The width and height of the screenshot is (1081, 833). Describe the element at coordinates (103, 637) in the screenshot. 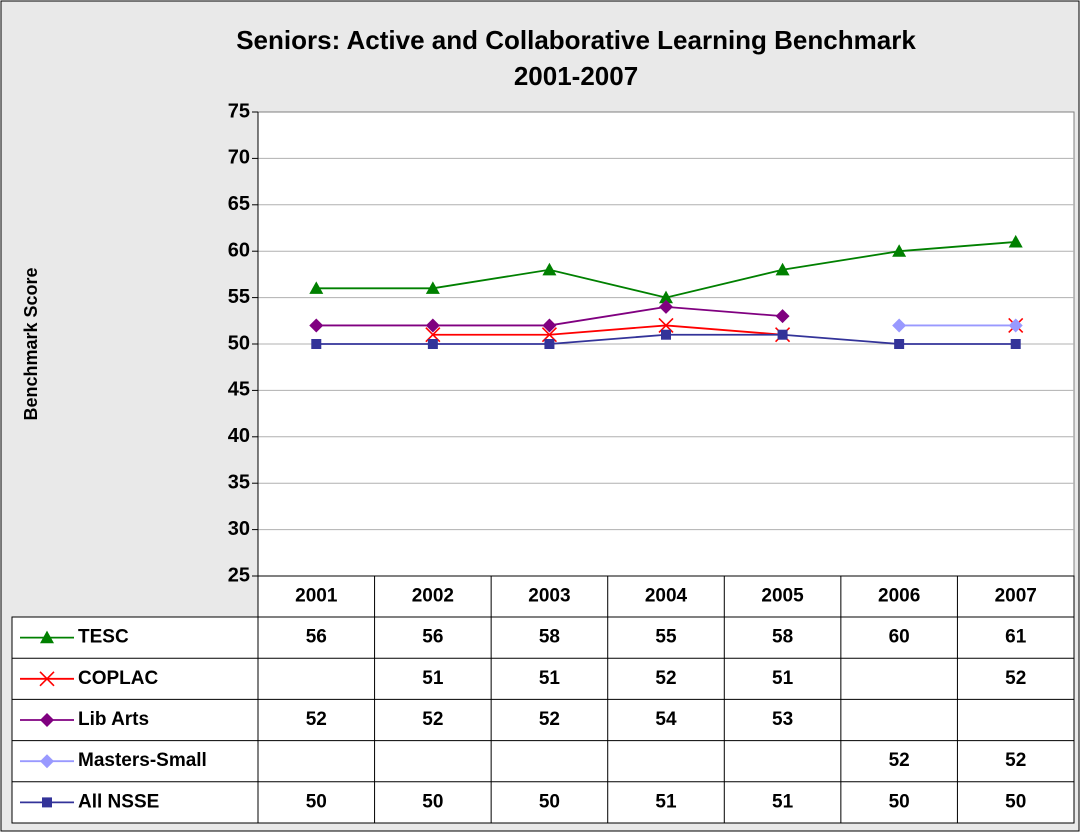

I see `legend-label: TESC` at that location.